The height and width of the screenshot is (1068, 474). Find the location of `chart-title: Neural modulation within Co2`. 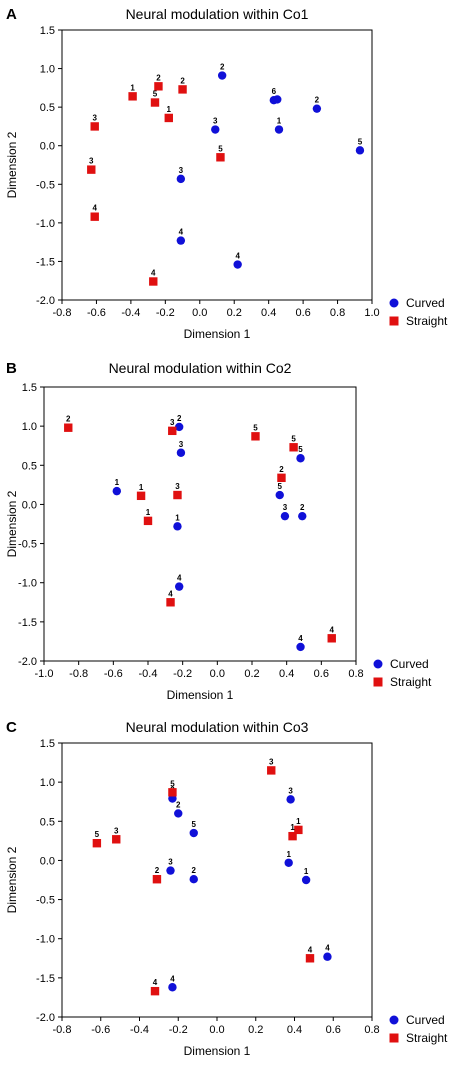

chart-title: Neural modulation within Co2 is located at coordinates (200, 368).